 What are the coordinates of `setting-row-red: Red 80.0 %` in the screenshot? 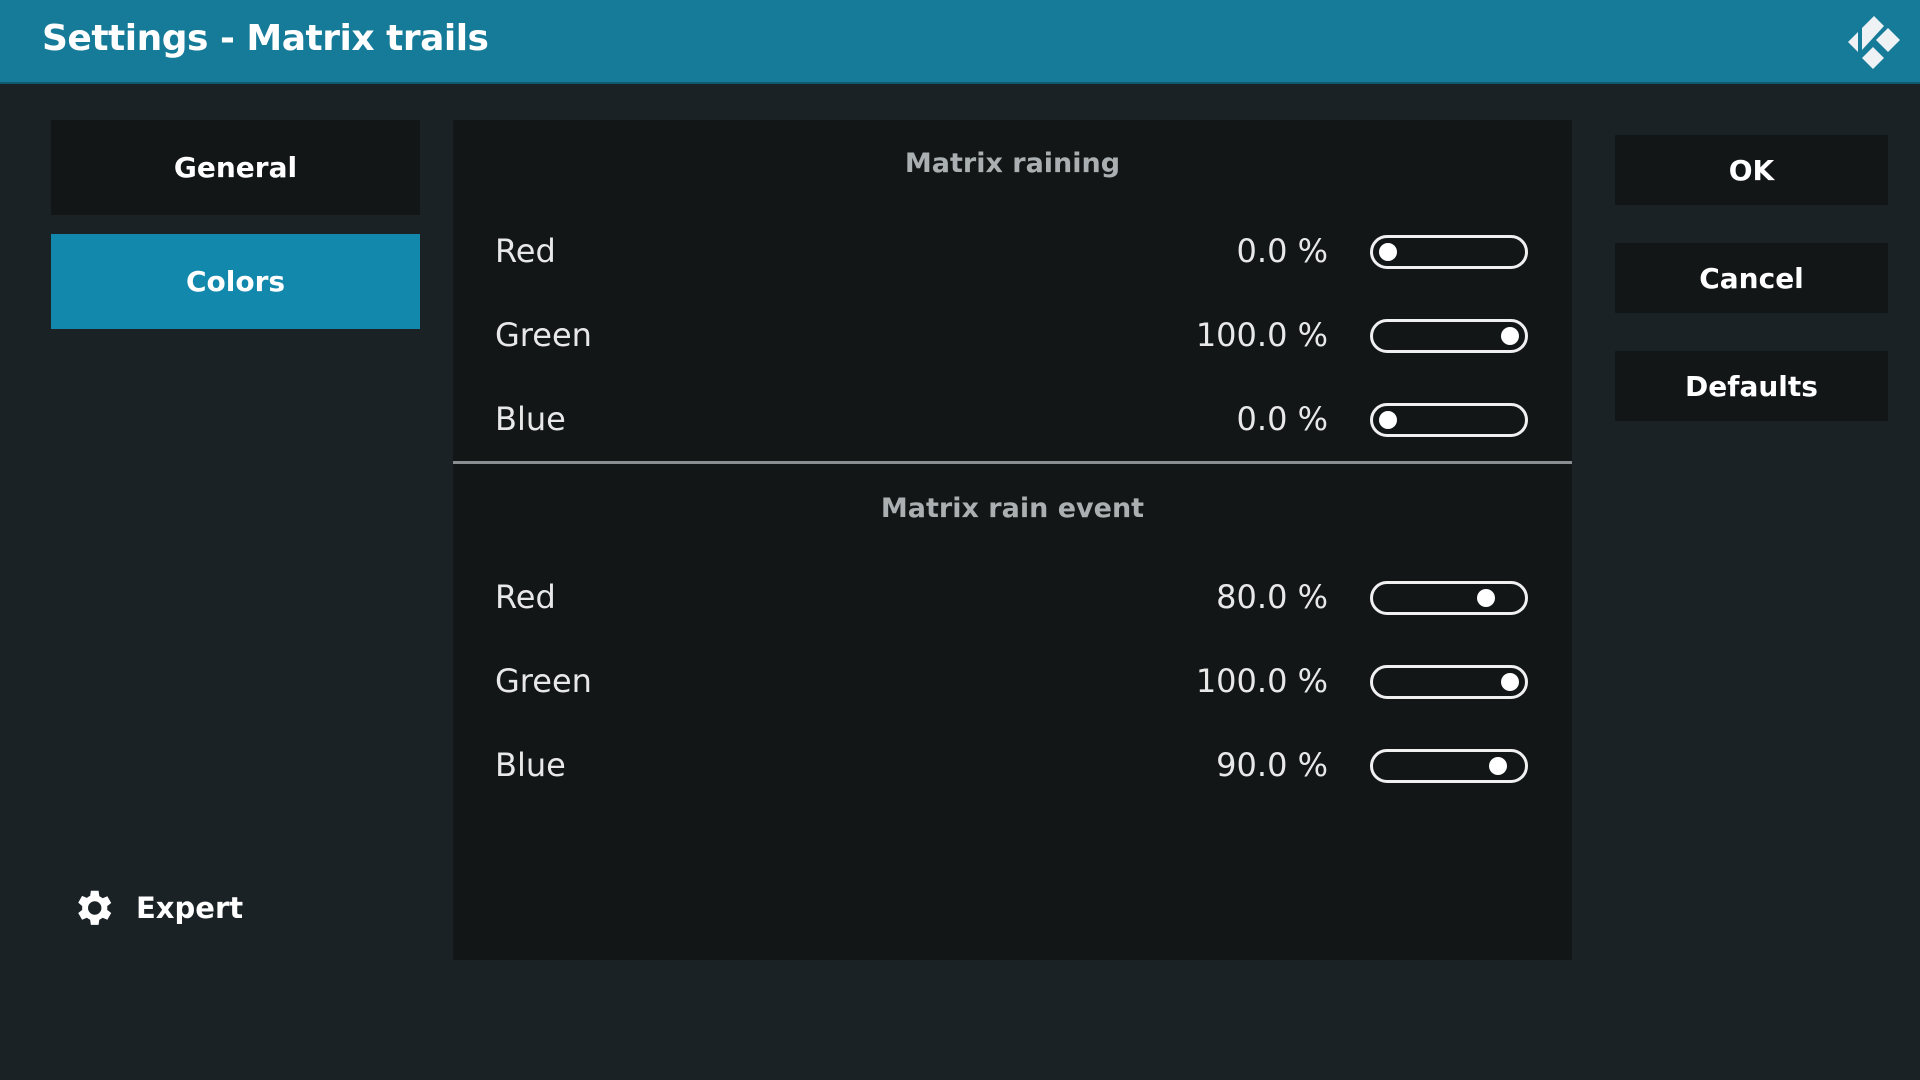 It's located at (1012, 598).